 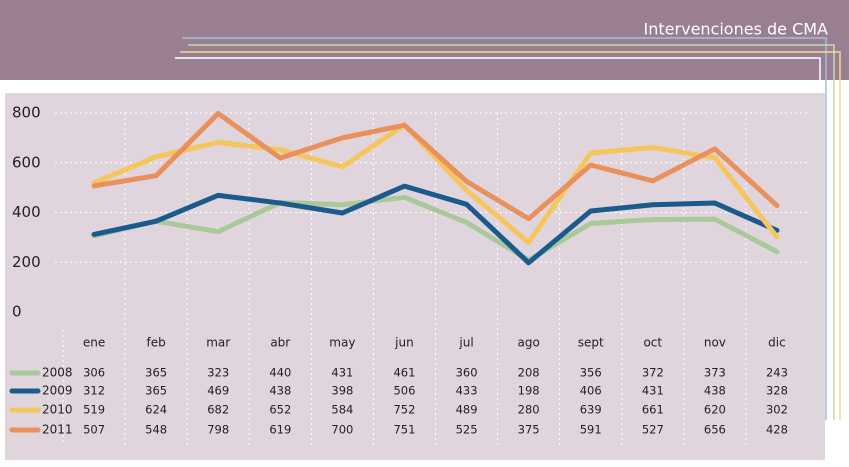 I want to click on x-tick-label: may, so click(x=342, y=343).